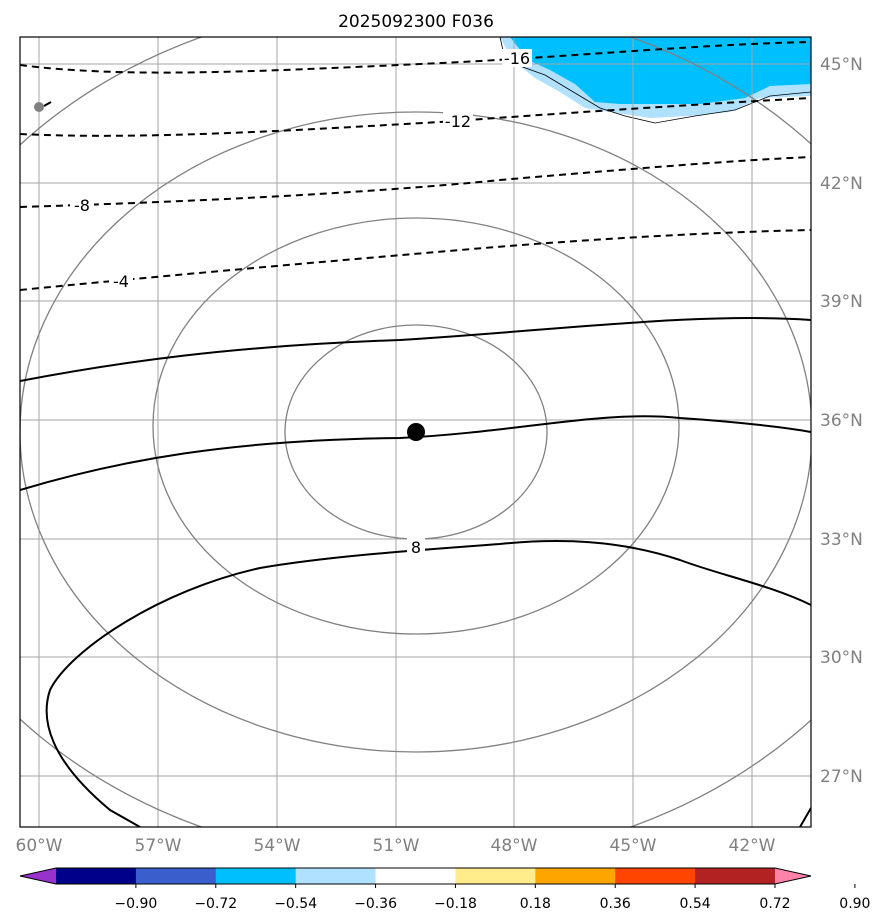 This screenshot has width=881, height=924. I want to click on lat-label-36: 36°N, so click(841, 421).